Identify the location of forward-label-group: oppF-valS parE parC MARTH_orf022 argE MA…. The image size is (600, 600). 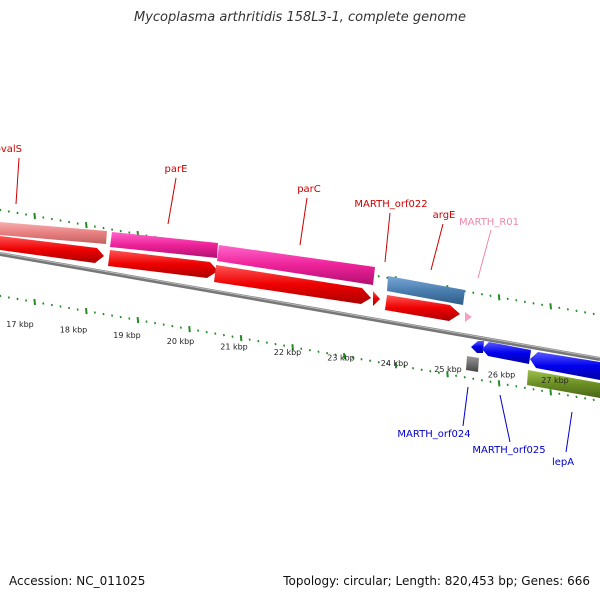
(259, 186).